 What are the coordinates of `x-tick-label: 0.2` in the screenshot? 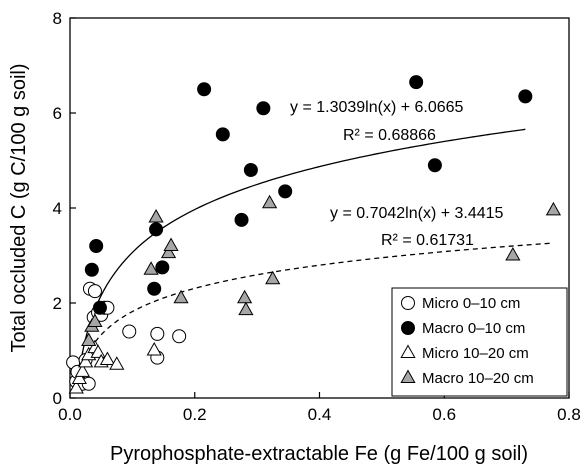 It's located at (195, 414).